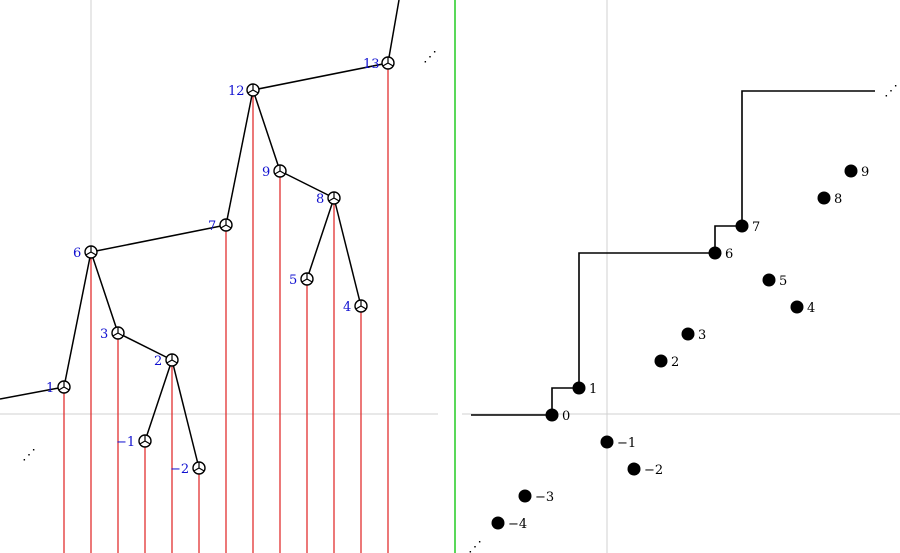 The image size is (900, 553). I want to click on tree-node: 4, so click(355, 307).